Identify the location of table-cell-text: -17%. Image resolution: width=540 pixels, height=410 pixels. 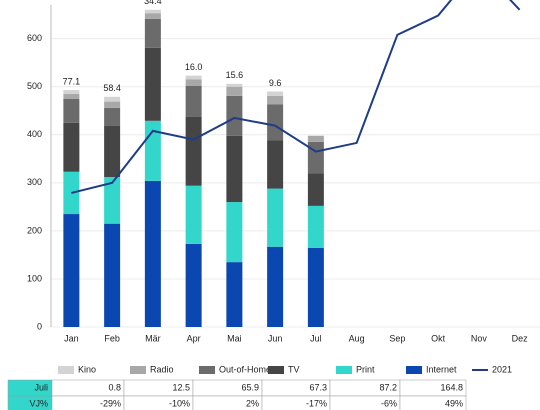
(316, 403).